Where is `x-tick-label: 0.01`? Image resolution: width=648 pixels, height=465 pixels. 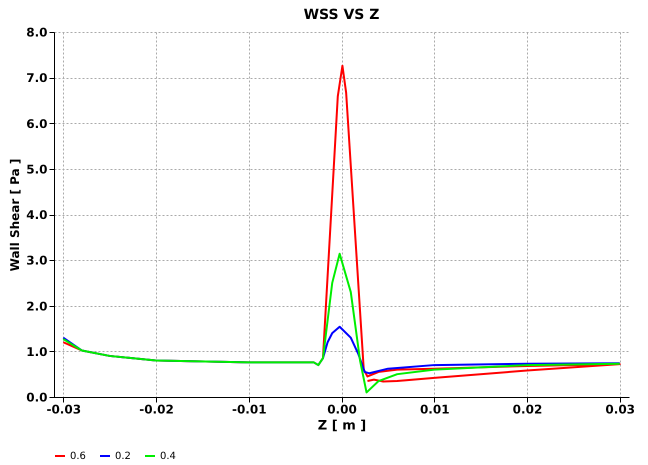 x-tick-label: 0.01 is located at coordinates (435, 409).